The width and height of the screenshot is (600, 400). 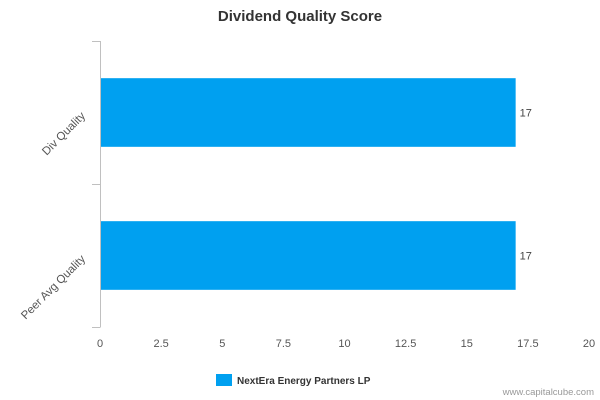 I want to click on category-label: Div Quality, so click(x=64, y=134).